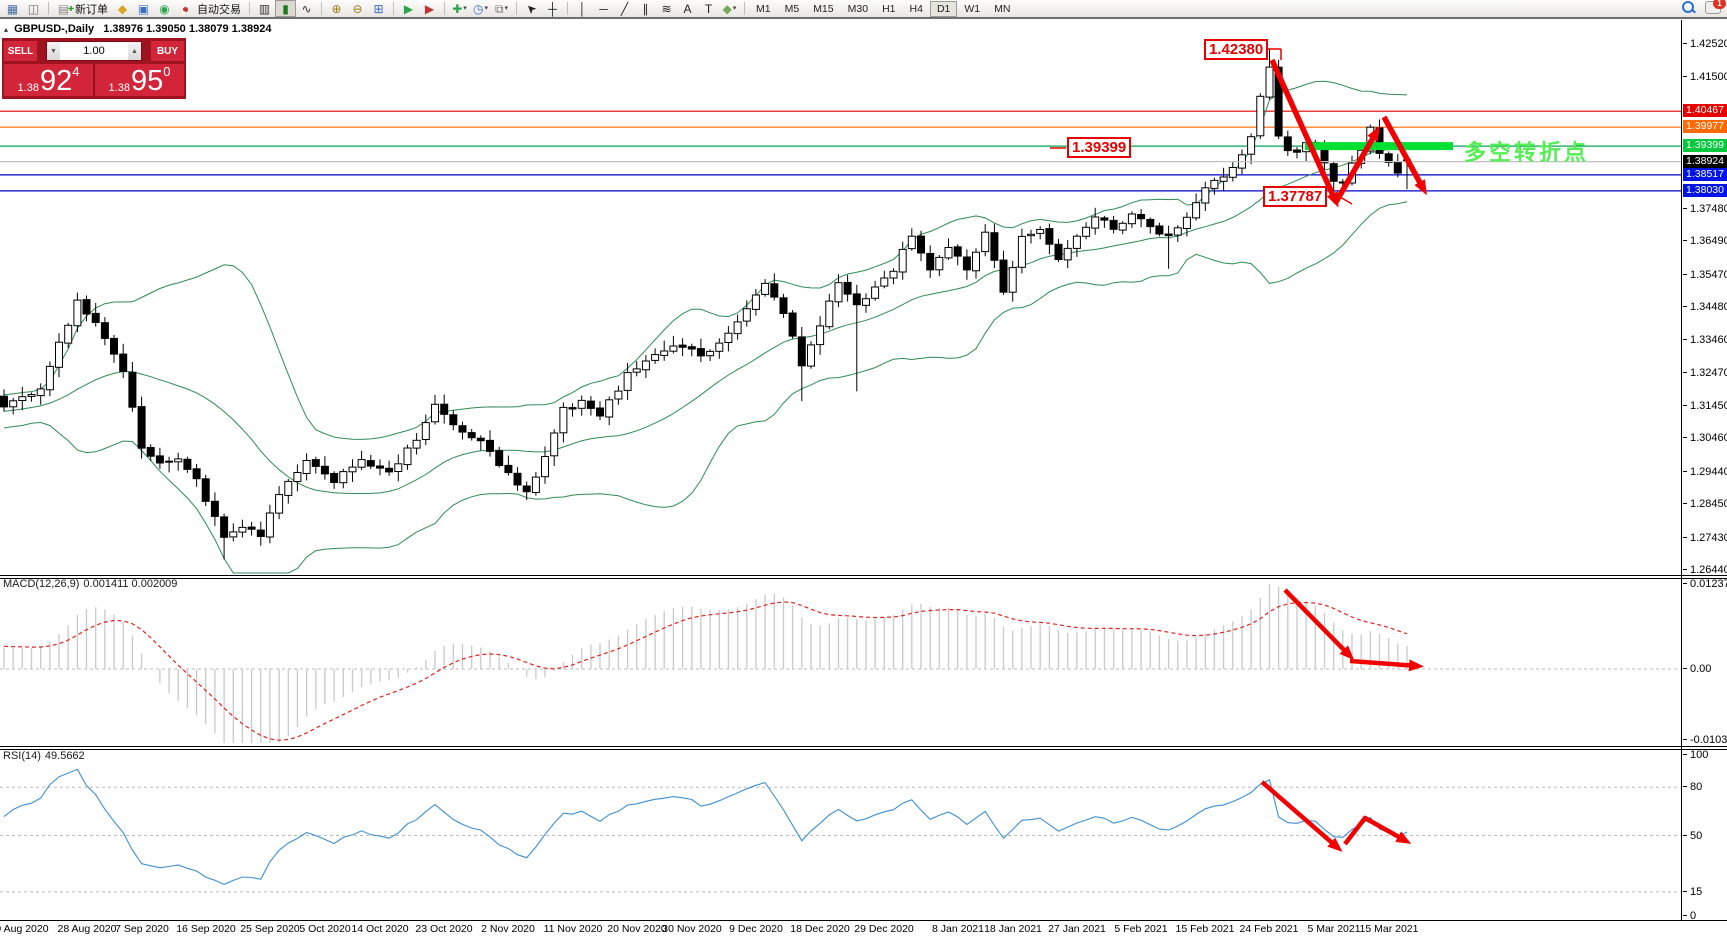  I want to click on date-label: 5 Feb 2021, so click(1141, 929).